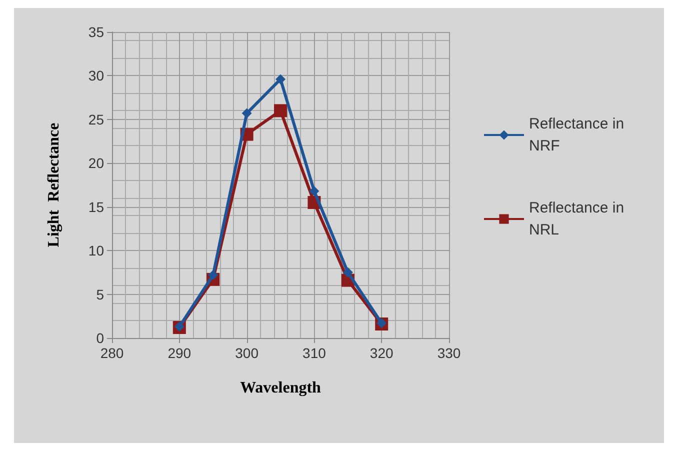 The image size is (676, 453). I want to click on y-tick-label: 20, so click(96, 163).